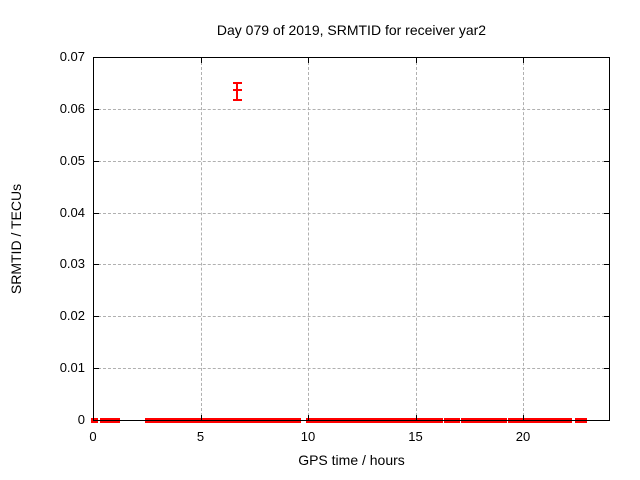 This screenshot has width=640, height=480. I want to click on y-tick-label: 0.02, so click(72, 316).